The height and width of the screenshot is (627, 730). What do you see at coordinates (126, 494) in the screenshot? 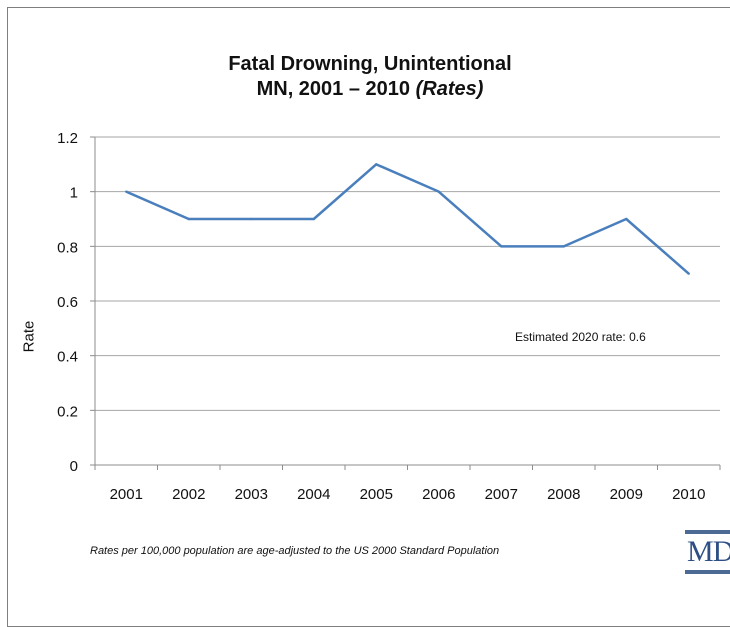
I see `x-tick-label: 2001` at bounding box center [126, 494].